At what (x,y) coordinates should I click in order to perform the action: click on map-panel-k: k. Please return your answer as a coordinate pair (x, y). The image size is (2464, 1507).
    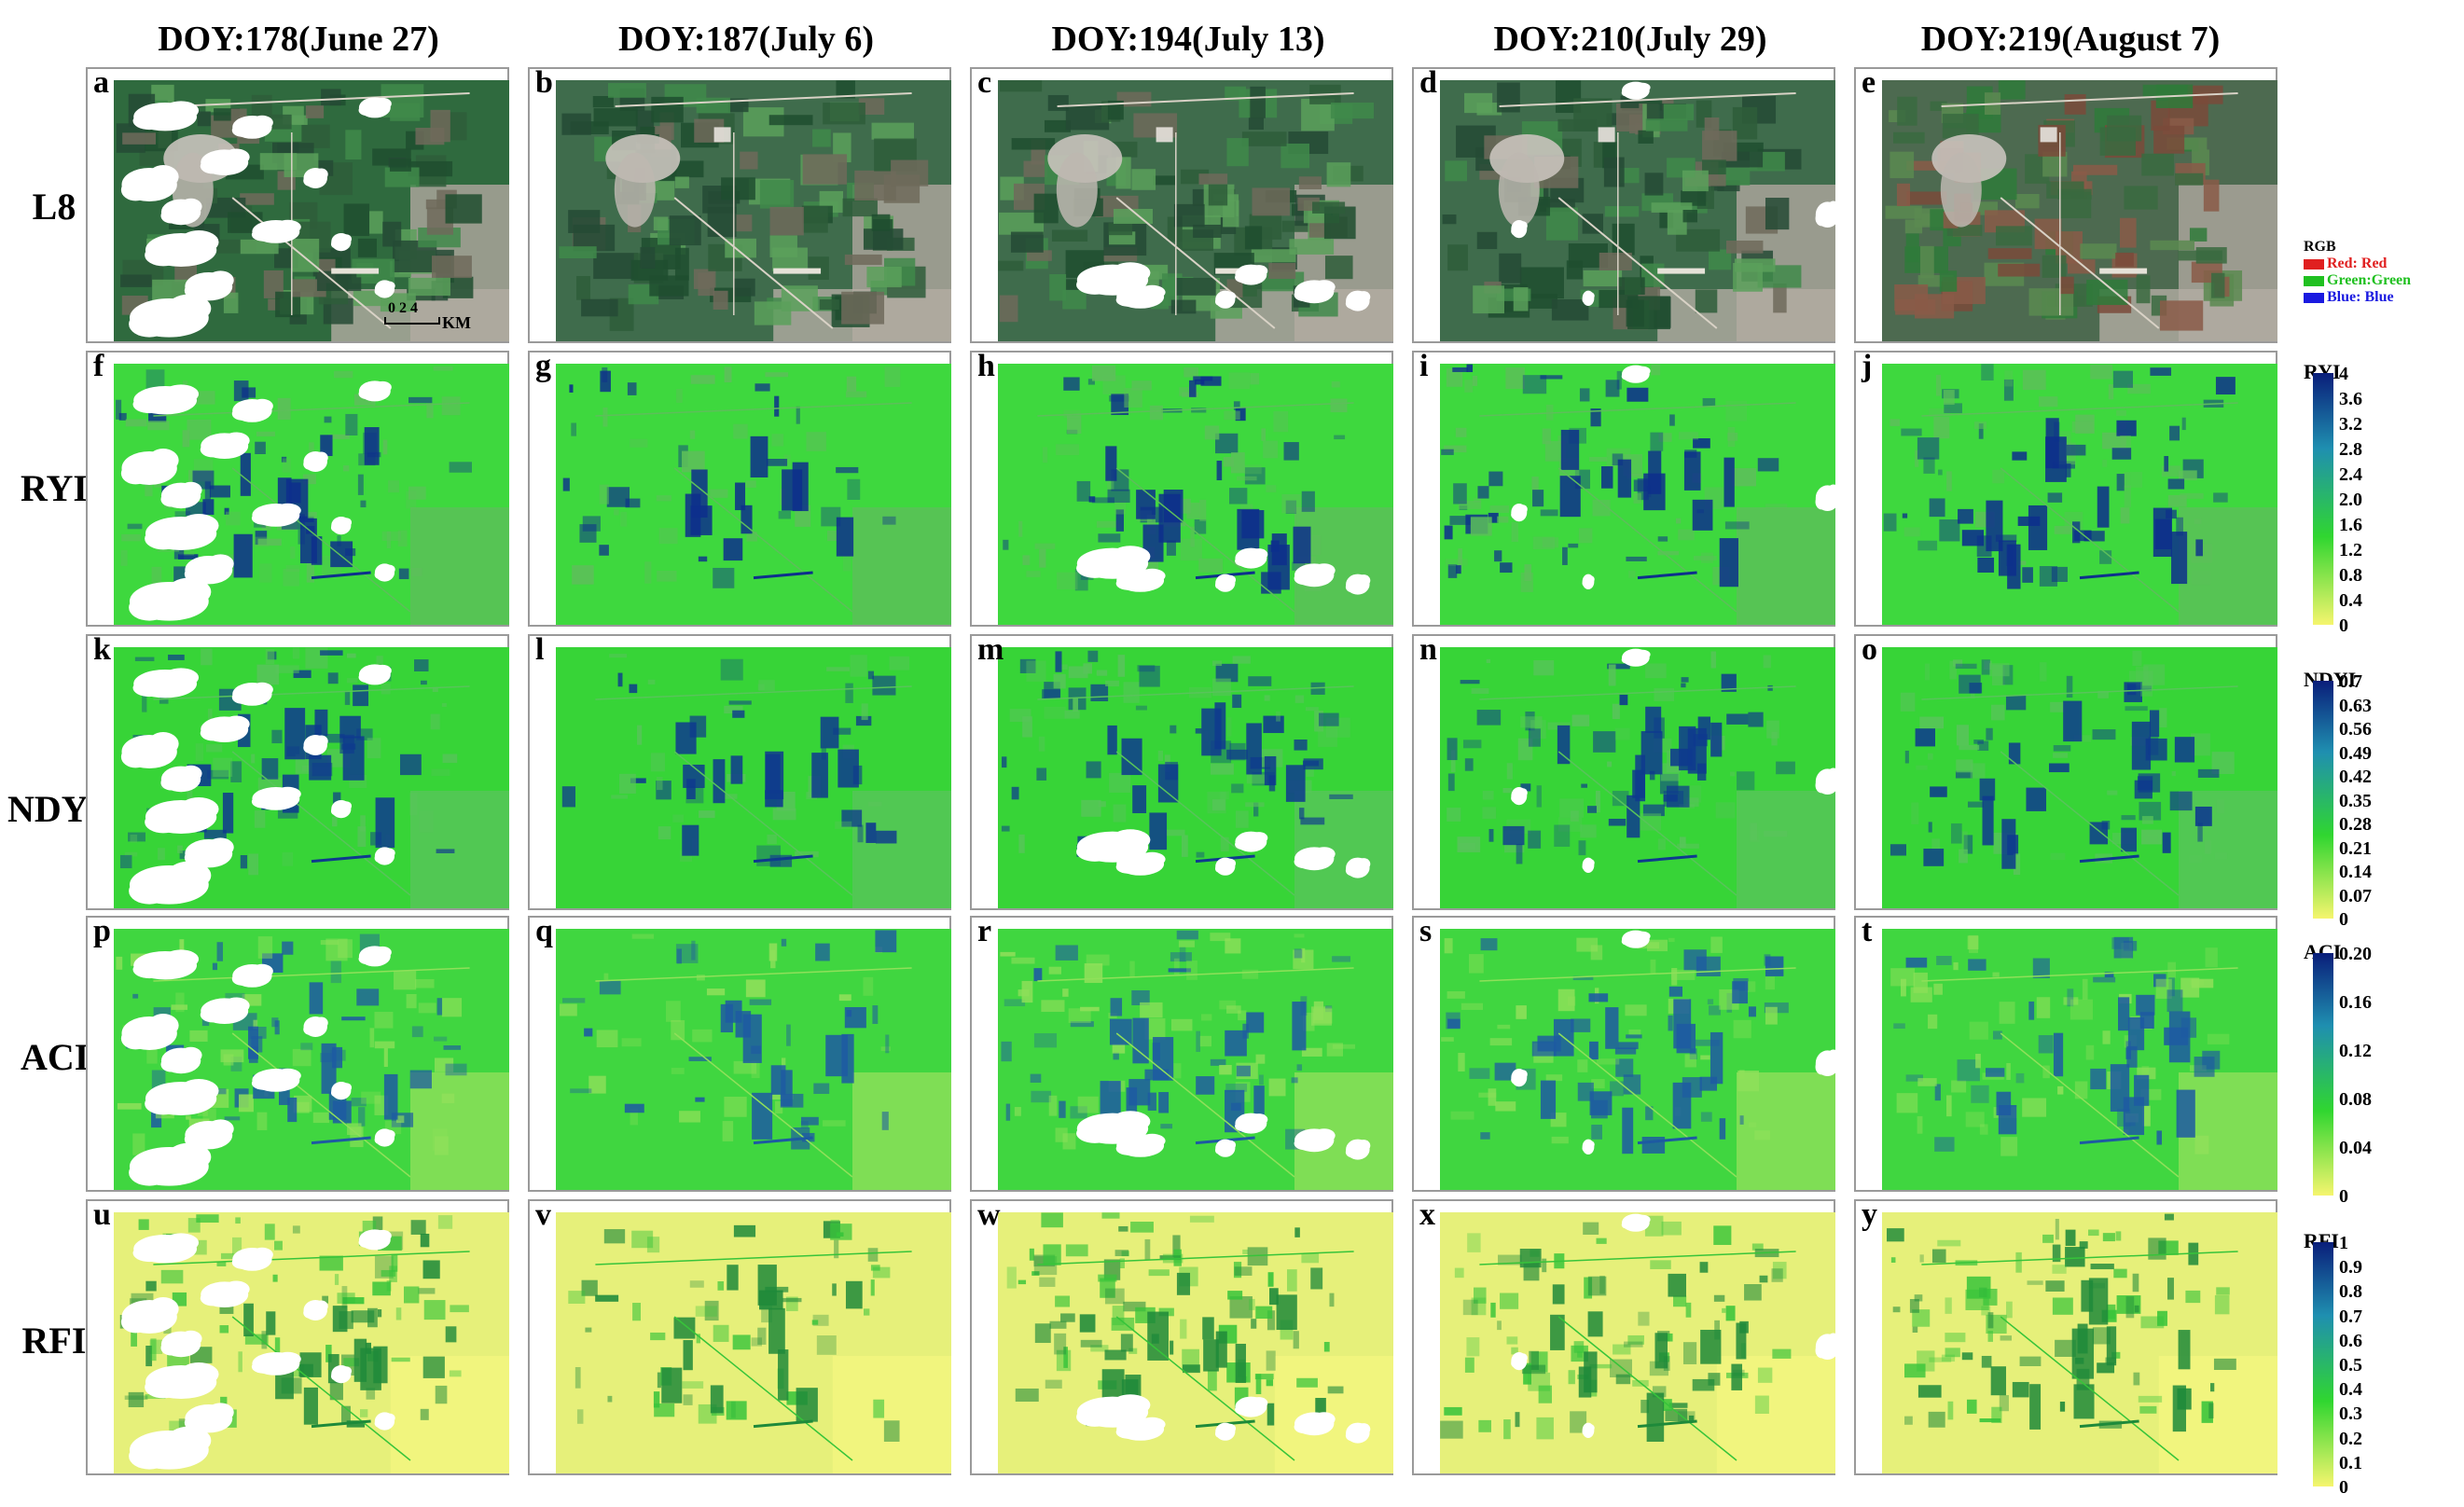
    Looking at the image, I should click on (297, 771).